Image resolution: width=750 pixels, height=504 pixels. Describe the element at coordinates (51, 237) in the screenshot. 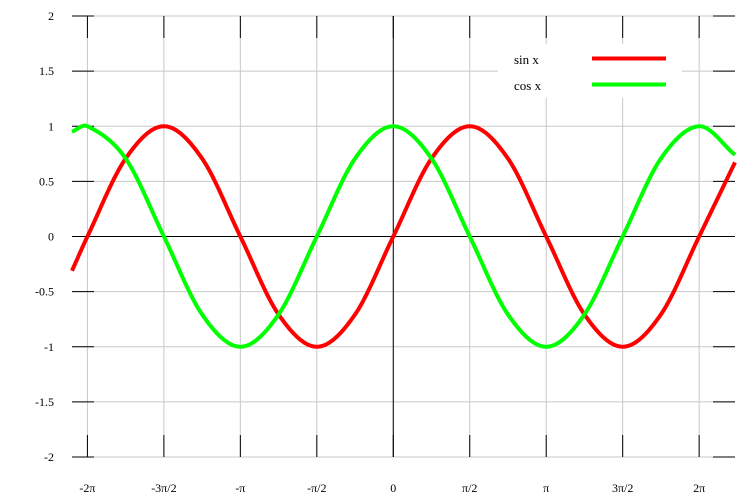

I see `y-tick-label-4: 0` at that location.